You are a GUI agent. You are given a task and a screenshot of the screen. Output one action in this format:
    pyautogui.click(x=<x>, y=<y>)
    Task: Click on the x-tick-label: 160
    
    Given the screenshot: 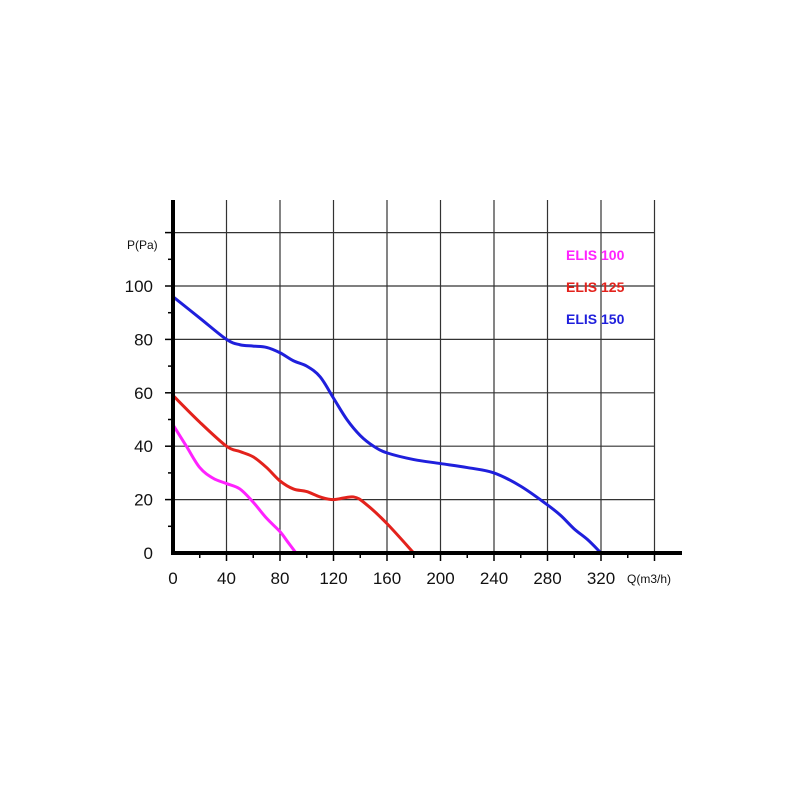 What is the action you would take?
    pyautogui.click(x=387, y=578)
    